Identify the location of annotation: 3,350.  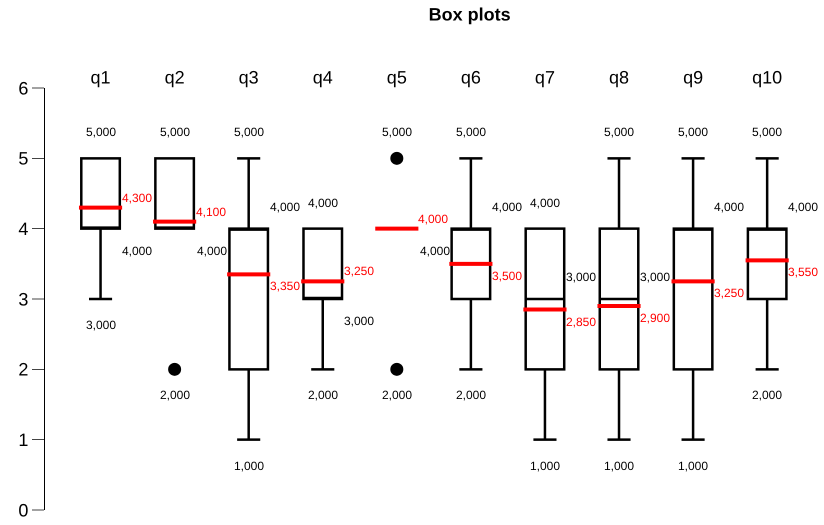
(285, 286).